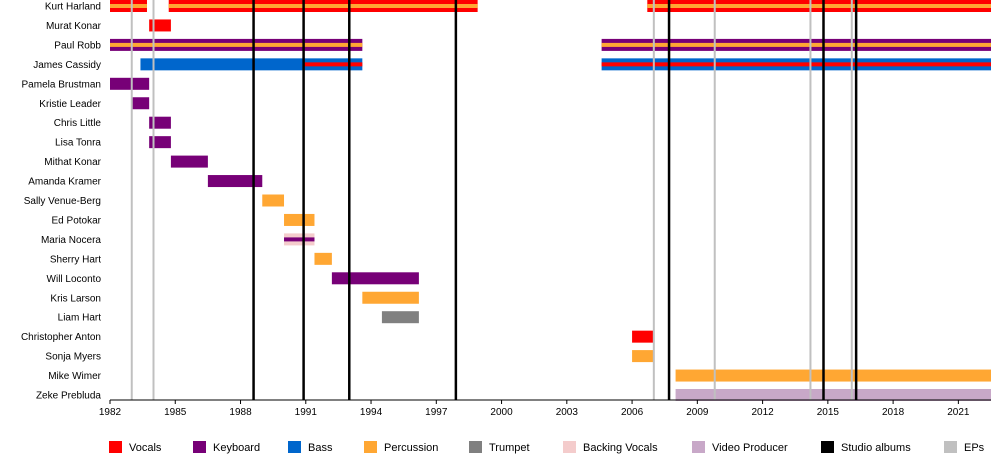 This screenshot has height=458, width=1000. I want to click on x-tick-label-2015: 2015, so click(828, 412).